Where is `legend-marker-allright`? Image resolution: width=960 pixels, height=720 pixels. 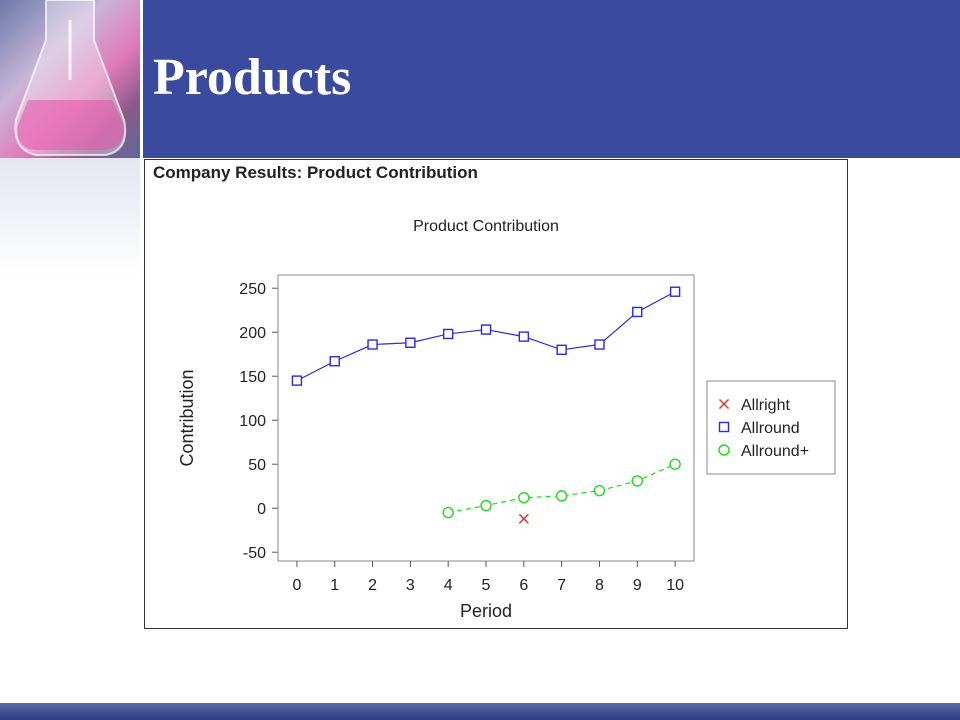
legend-marker-allright is located at coordinates (724, 404).